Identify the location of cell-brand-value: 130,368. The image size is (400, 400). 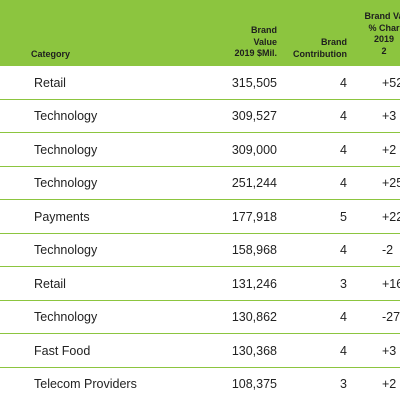
(254, 351).